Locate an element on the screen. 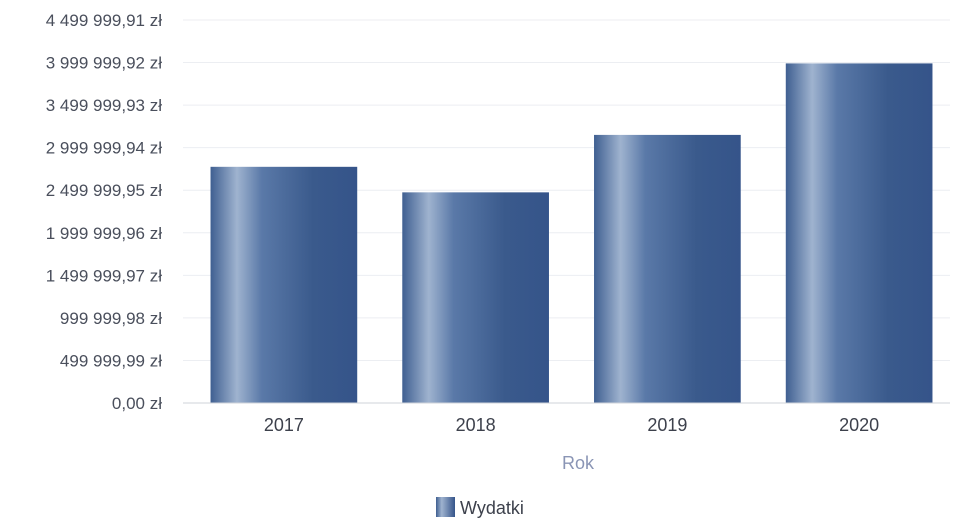  legend-swatch is located at coordinates (445, 507).